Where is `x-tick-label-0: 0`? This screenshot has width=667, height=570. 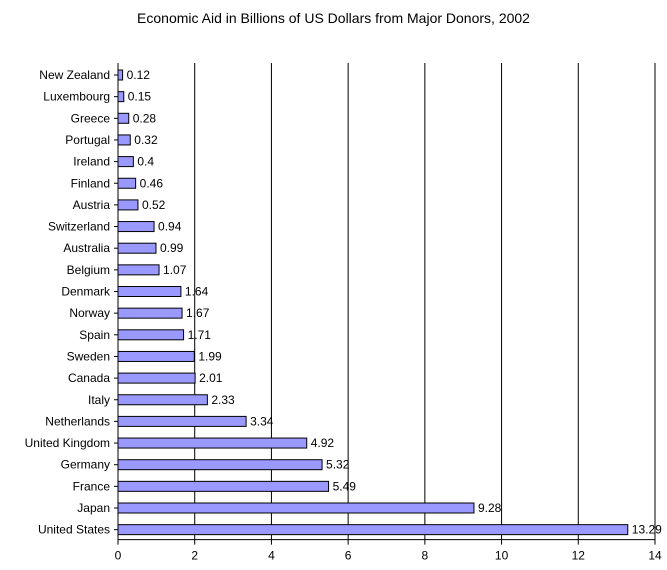
x-tick-label-0: 0 is located at coordinates (118, 556).